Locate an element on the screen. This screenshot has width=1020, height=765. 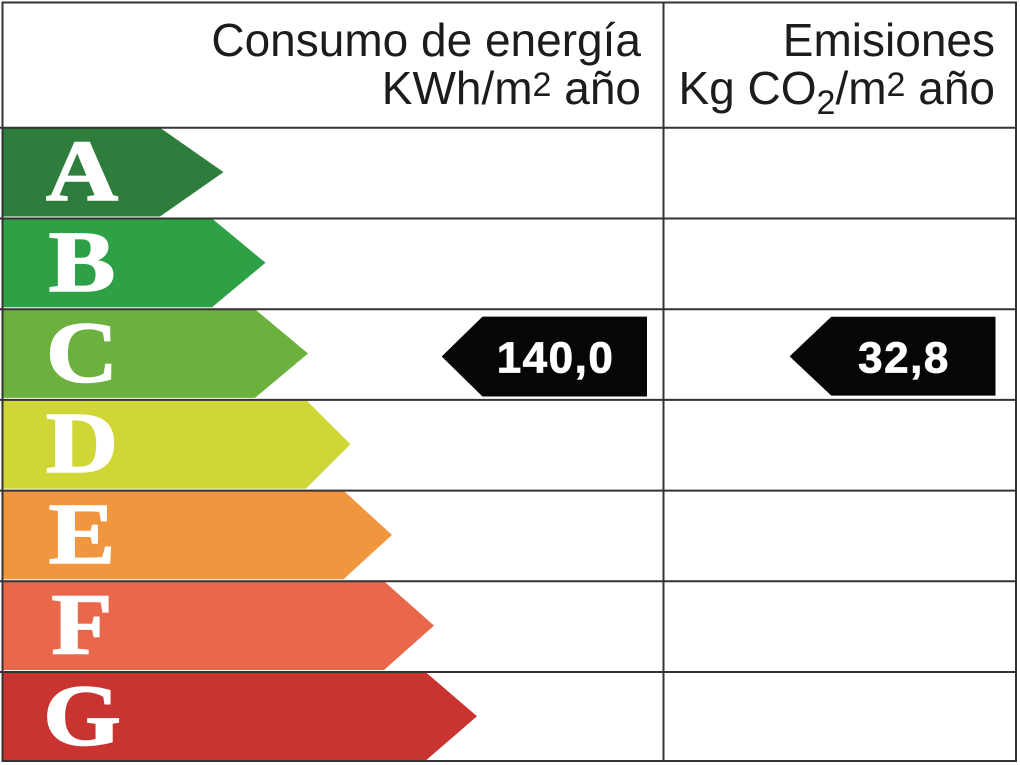
svg-text: 32,8 is located at coordinates (904, 357).